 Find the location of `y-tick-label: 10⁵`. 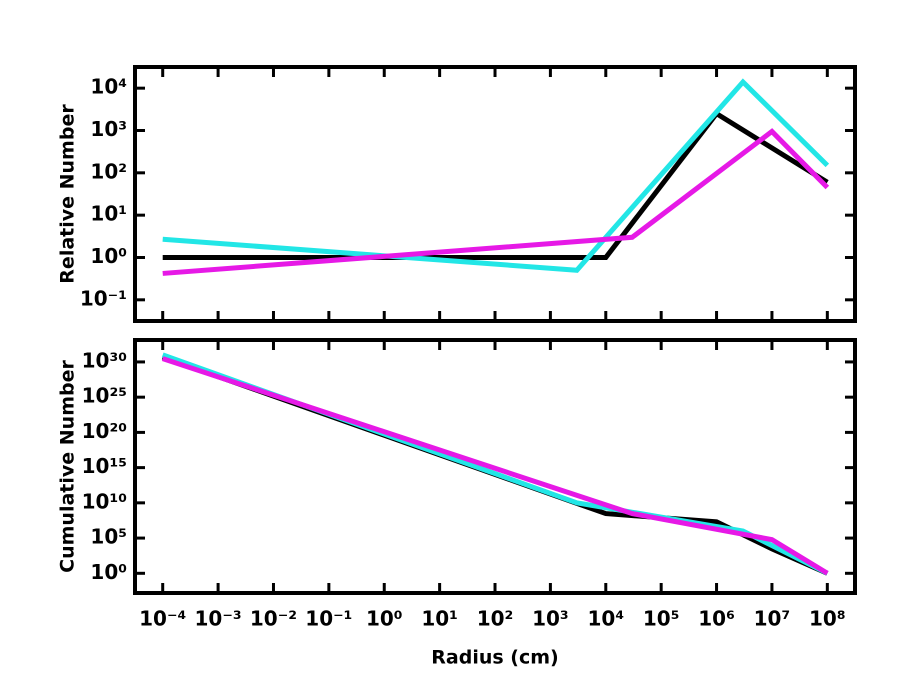

y-tick-label: 10⁵ is located at coordinates (108, 537).